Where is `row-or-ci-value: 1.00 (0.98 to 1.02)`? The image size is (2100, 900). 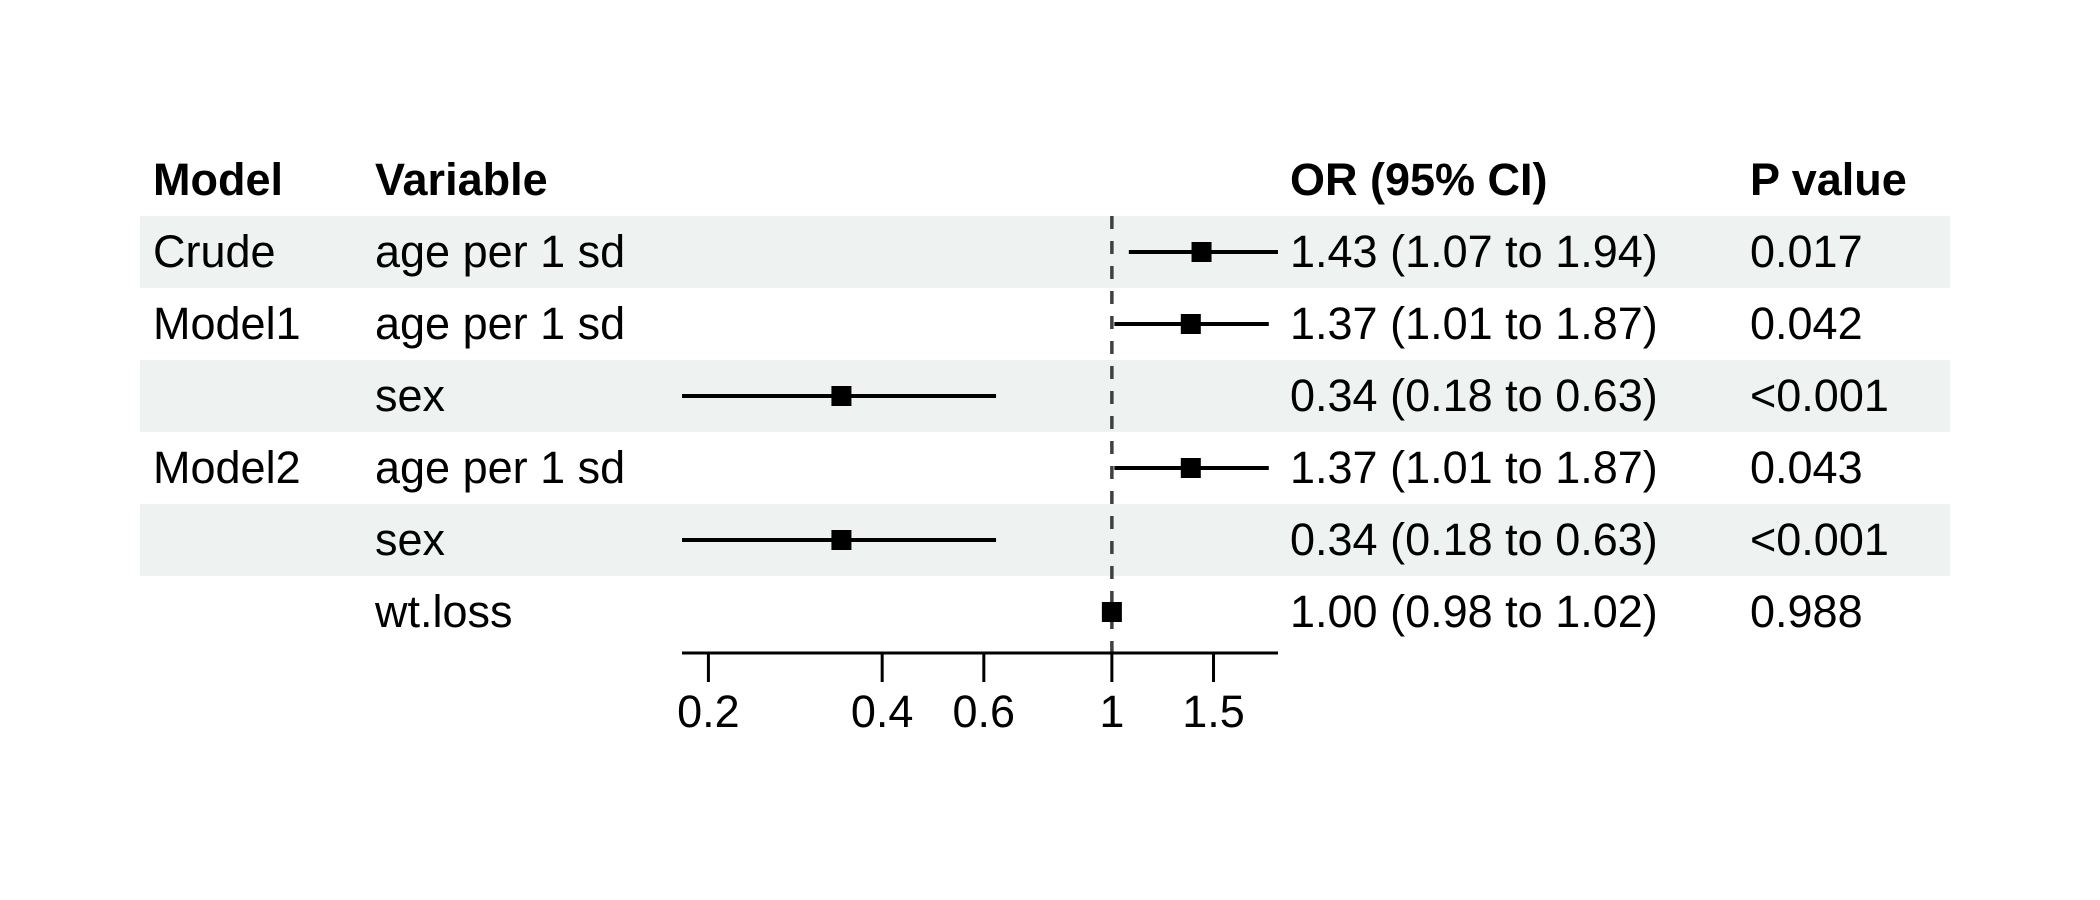 row-or-ci-value: 1.00 (0.98 to 1.02) is located at coordinates (1474, 611).